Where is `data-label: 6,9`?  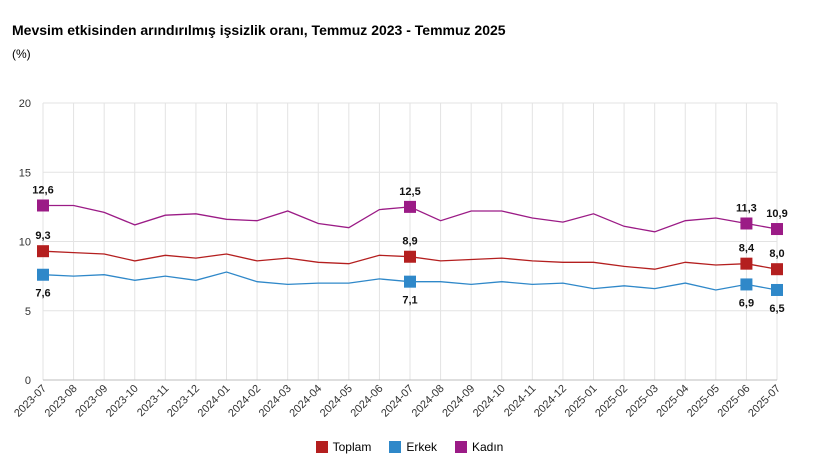 data-label: 6,9 is located at coordinates (746, 303).